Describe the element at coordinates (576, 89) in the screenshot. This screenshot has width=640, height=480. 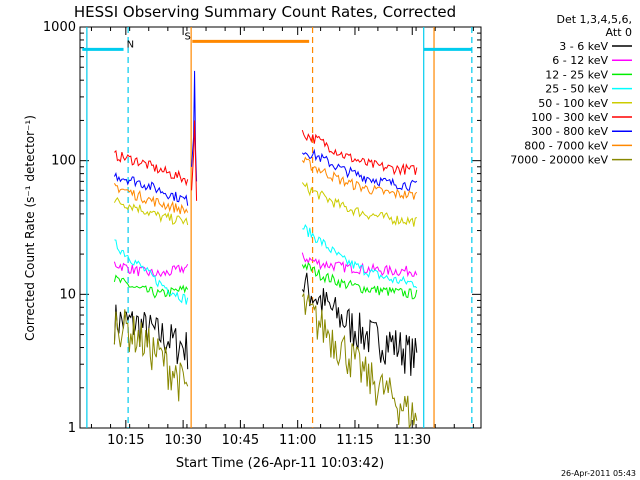
I see `legend-label-25-50-kev: 25 - 50 keV` at that location.